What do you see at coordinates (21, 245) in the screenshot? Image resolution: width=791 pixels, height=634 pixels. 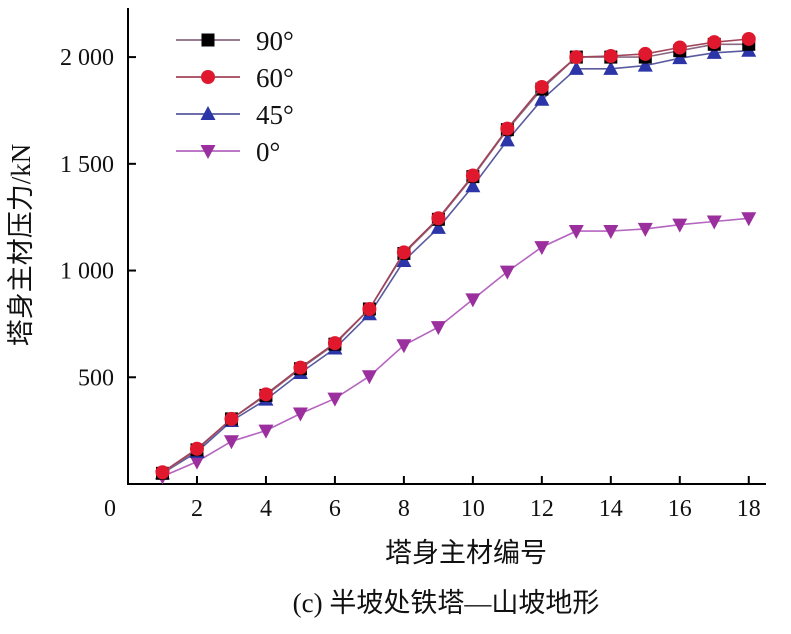 I see `y-axis-title: 塔身主材压力/kN` at bounding box center [21, 245].